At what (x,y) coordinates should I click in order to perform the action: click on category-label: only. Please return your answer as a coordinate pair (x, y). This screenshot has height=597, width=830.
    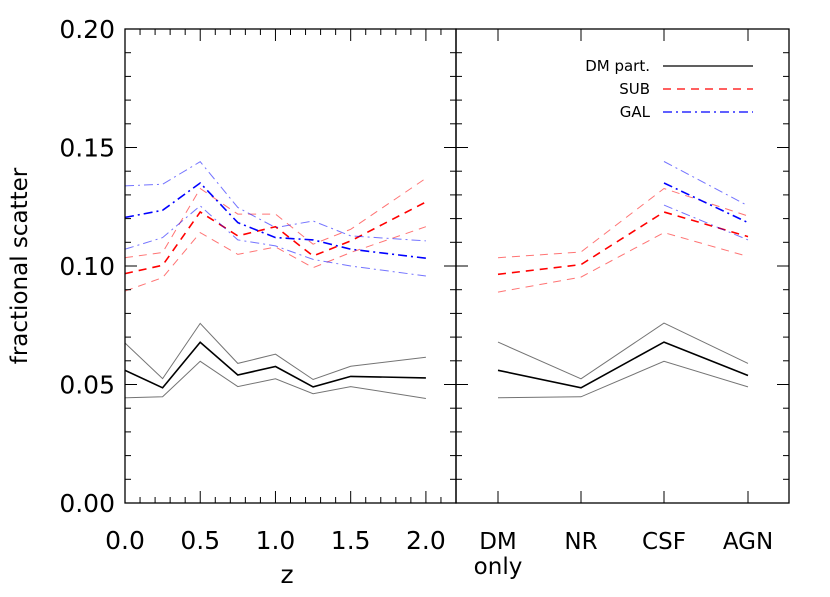
    Looking at the image, I should click on (498, 567).